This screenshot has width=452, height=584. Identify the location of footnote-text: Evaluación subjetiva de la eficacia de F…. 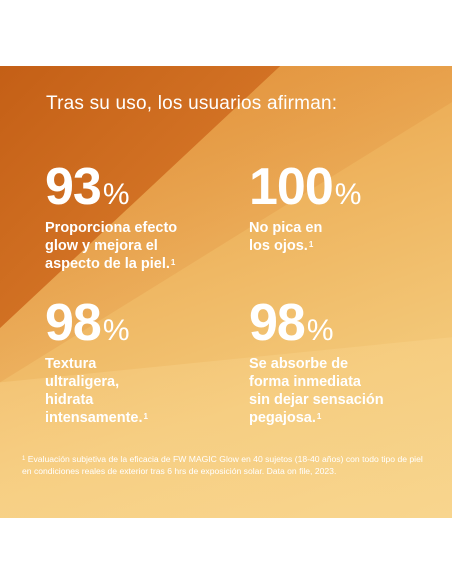
(222, 465).